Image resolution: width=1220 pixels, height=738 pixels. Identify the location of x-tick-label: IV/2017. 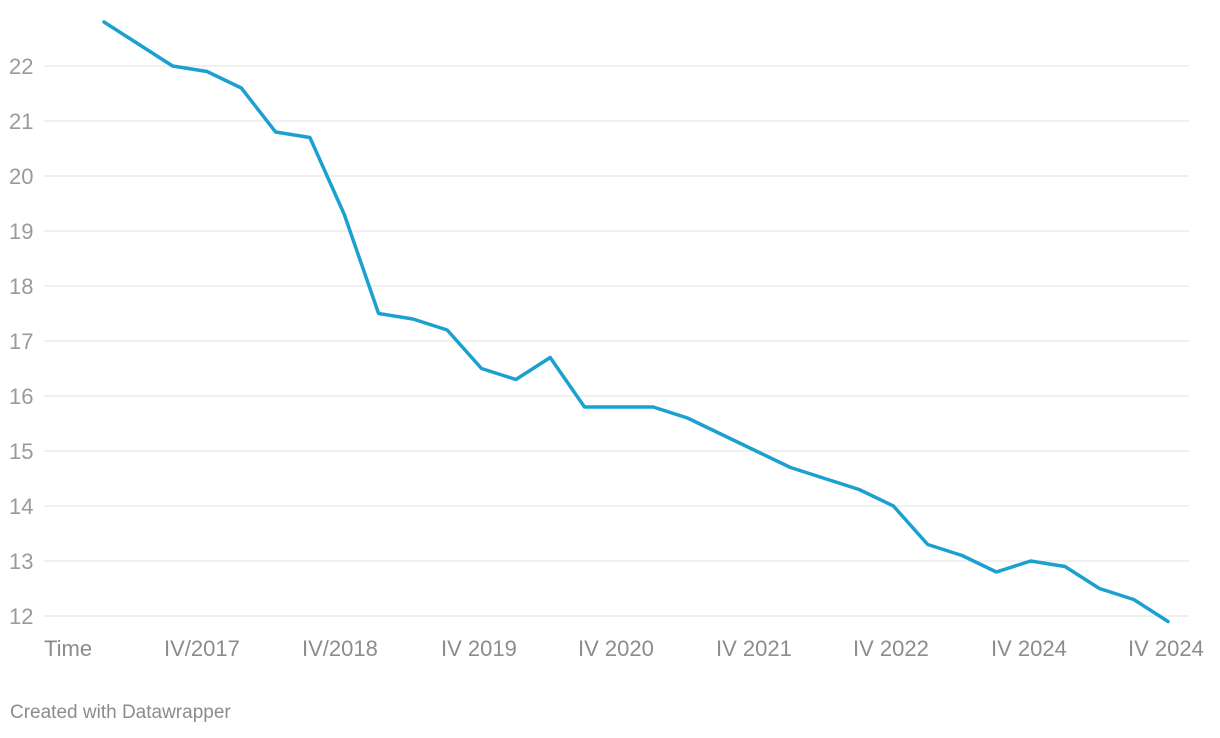
(202, 648).